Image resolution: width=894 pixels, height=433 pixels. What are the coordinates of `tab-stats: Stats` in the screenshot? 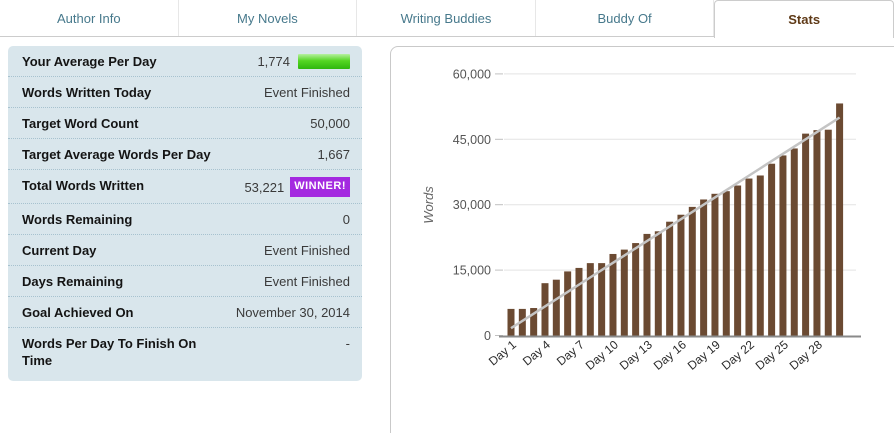 It's located at (804, 19).